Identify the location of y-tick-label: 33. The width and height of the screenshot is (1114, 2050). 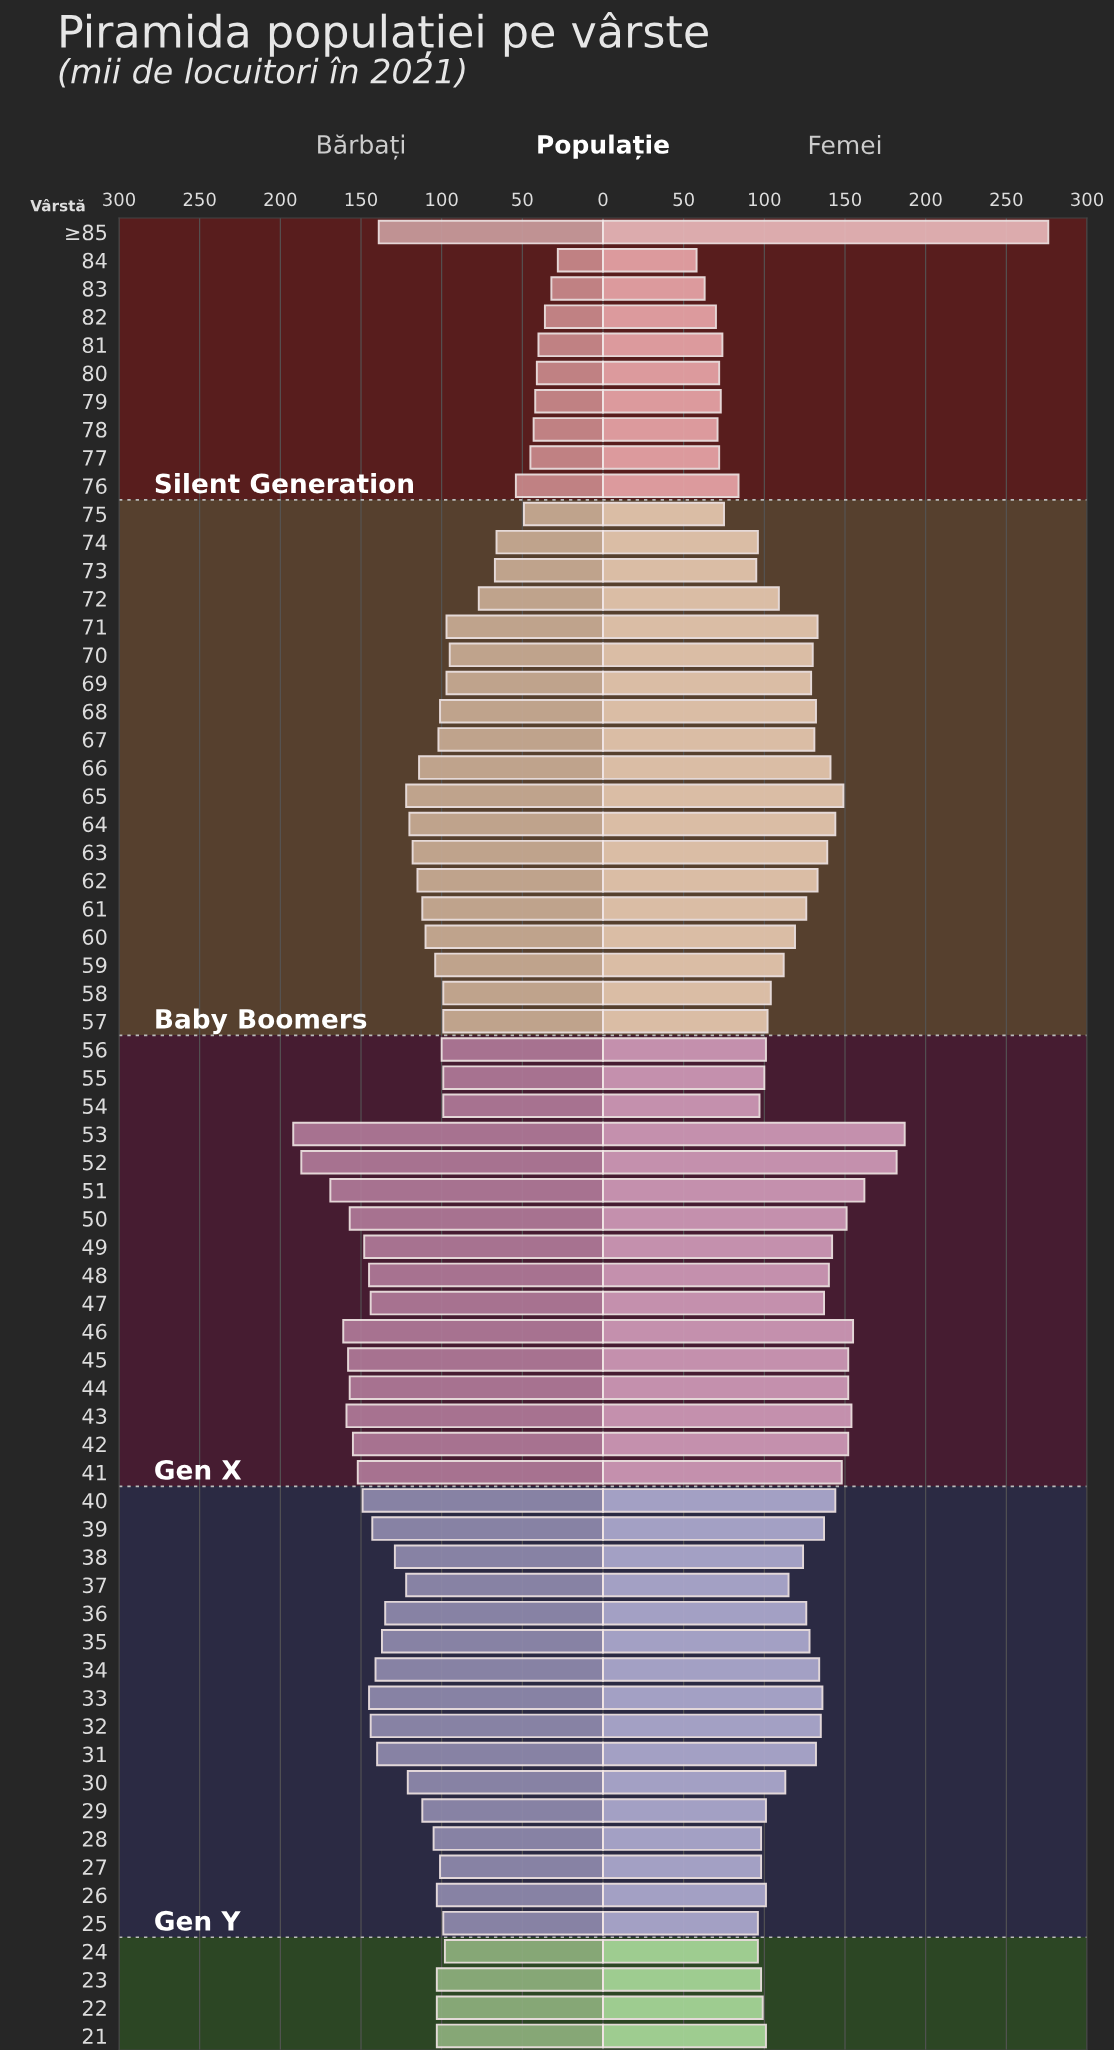
(94, 1698).